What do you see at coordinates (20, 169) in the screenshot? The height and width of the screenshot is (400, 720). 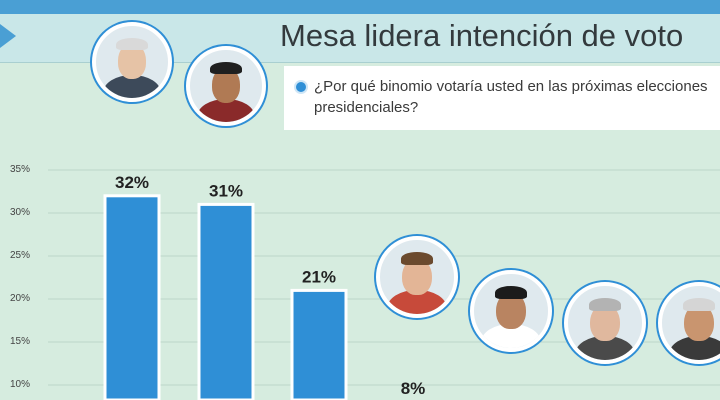 I see `y-tick-label: 35%` at bounding box center [20, 169].